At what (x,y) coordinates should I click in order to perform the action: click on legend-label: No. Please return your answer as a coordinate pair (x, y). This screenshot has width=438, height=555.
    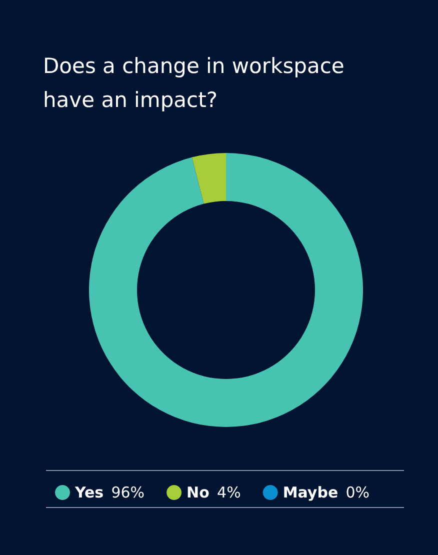
    Looking at the image, I should click on (198, 493).